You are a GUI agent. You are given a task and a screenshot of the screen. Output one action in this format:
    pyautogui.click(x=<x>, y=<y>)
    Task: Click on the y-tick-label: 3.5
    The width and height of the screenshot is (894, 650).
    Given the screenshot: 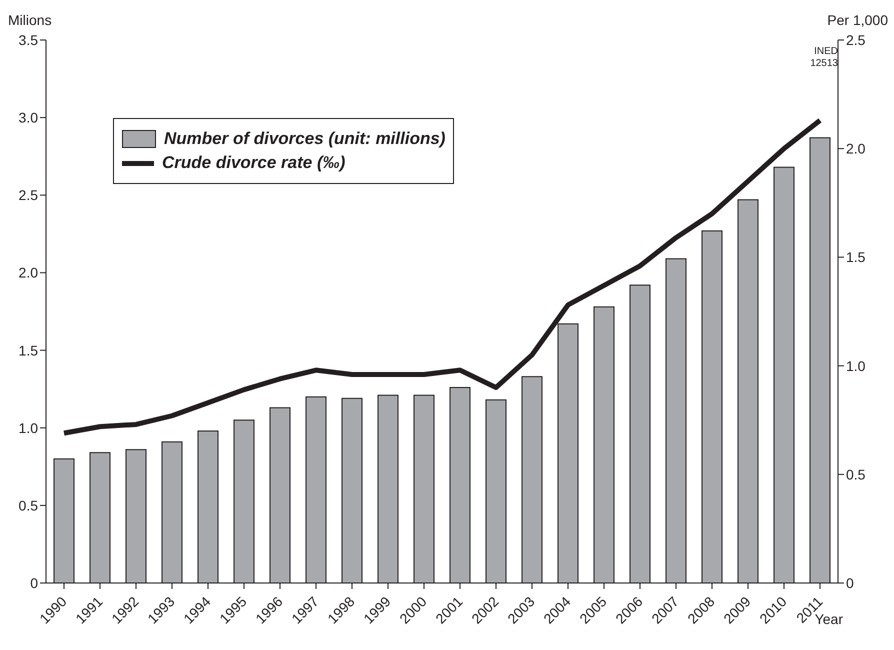 What is the action you would take?
    pyautogui.click(x=28, y=40)
    